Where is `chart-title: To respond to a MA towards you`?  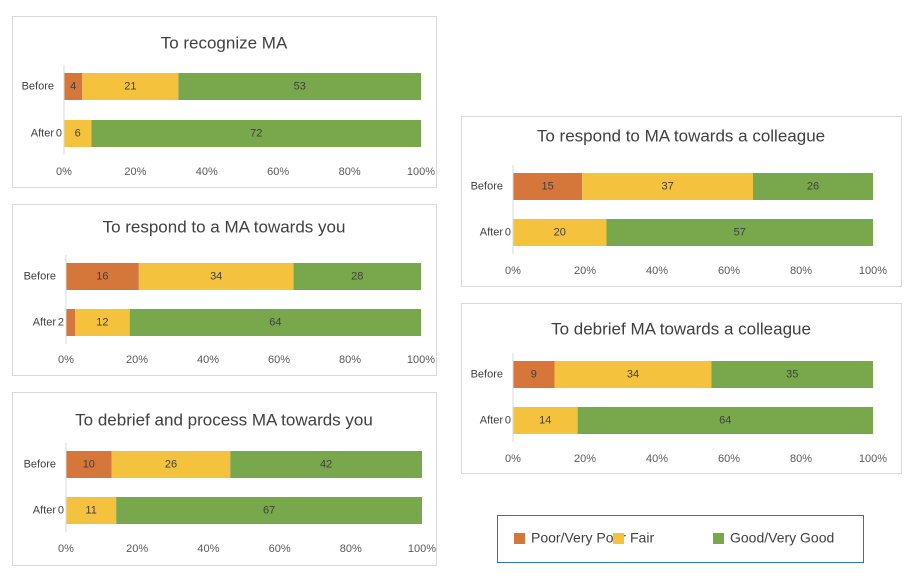 chart-title: To respond to a MA towards you is located at coordinates (224, 226).